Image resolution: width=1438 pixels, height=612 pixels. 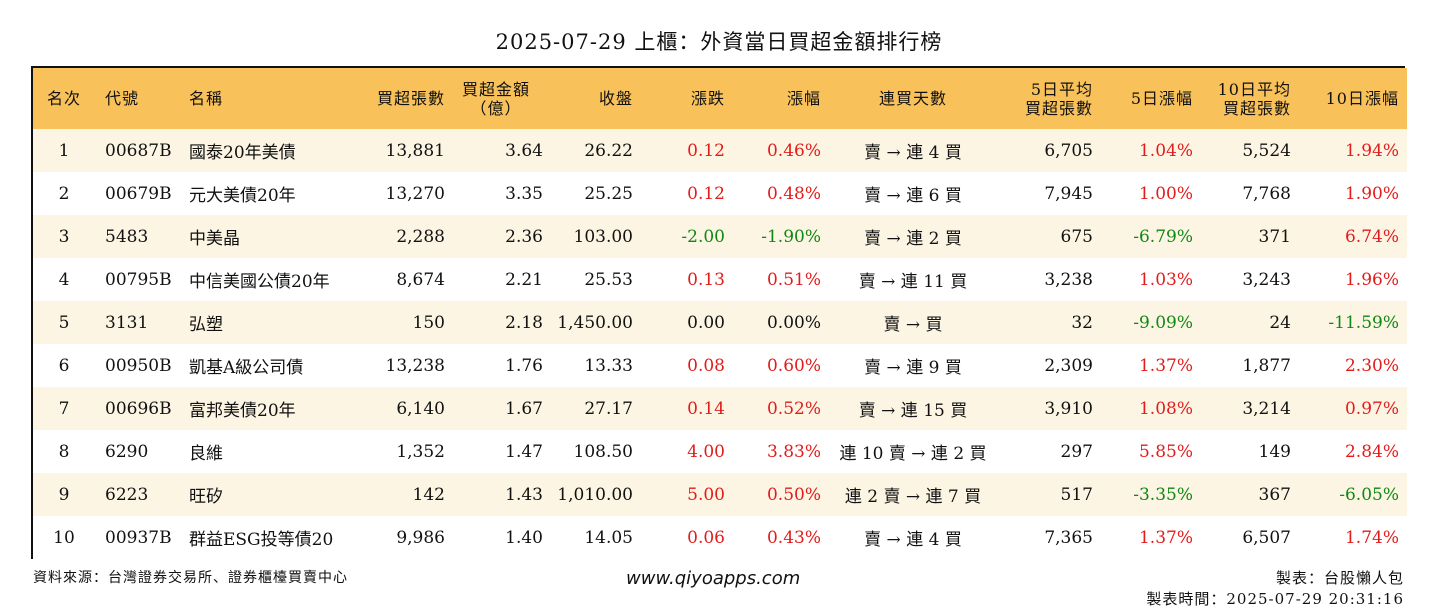 I want to click on cell-avg10: 24, so click(x=1280, y=322).